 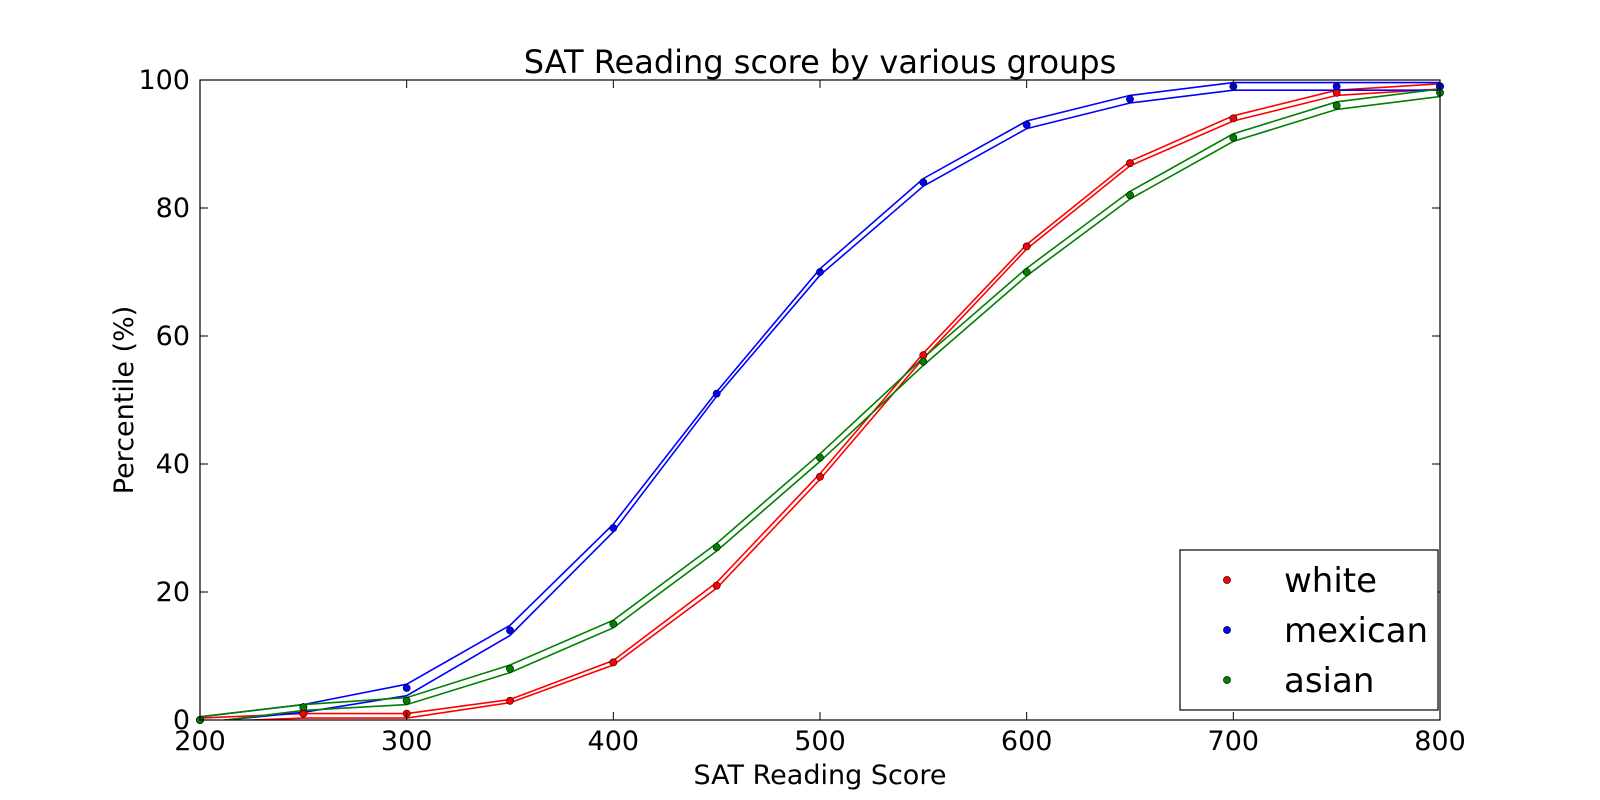 What do you see at coordinates (200, 741) in the screenshot?
I see `x-tick-label: 200` at bounding box center [200, 741].